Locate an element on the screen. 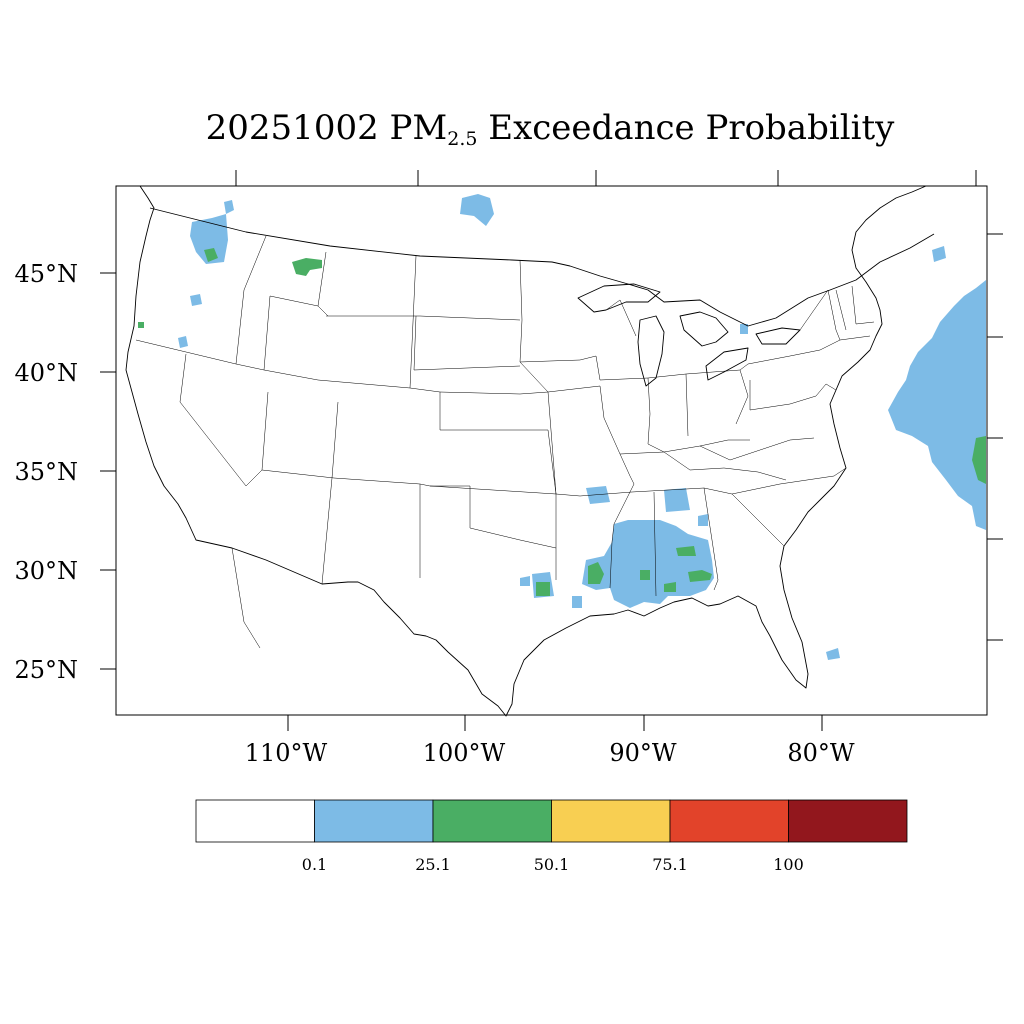  canada-border is located at coordinates (542, 267).